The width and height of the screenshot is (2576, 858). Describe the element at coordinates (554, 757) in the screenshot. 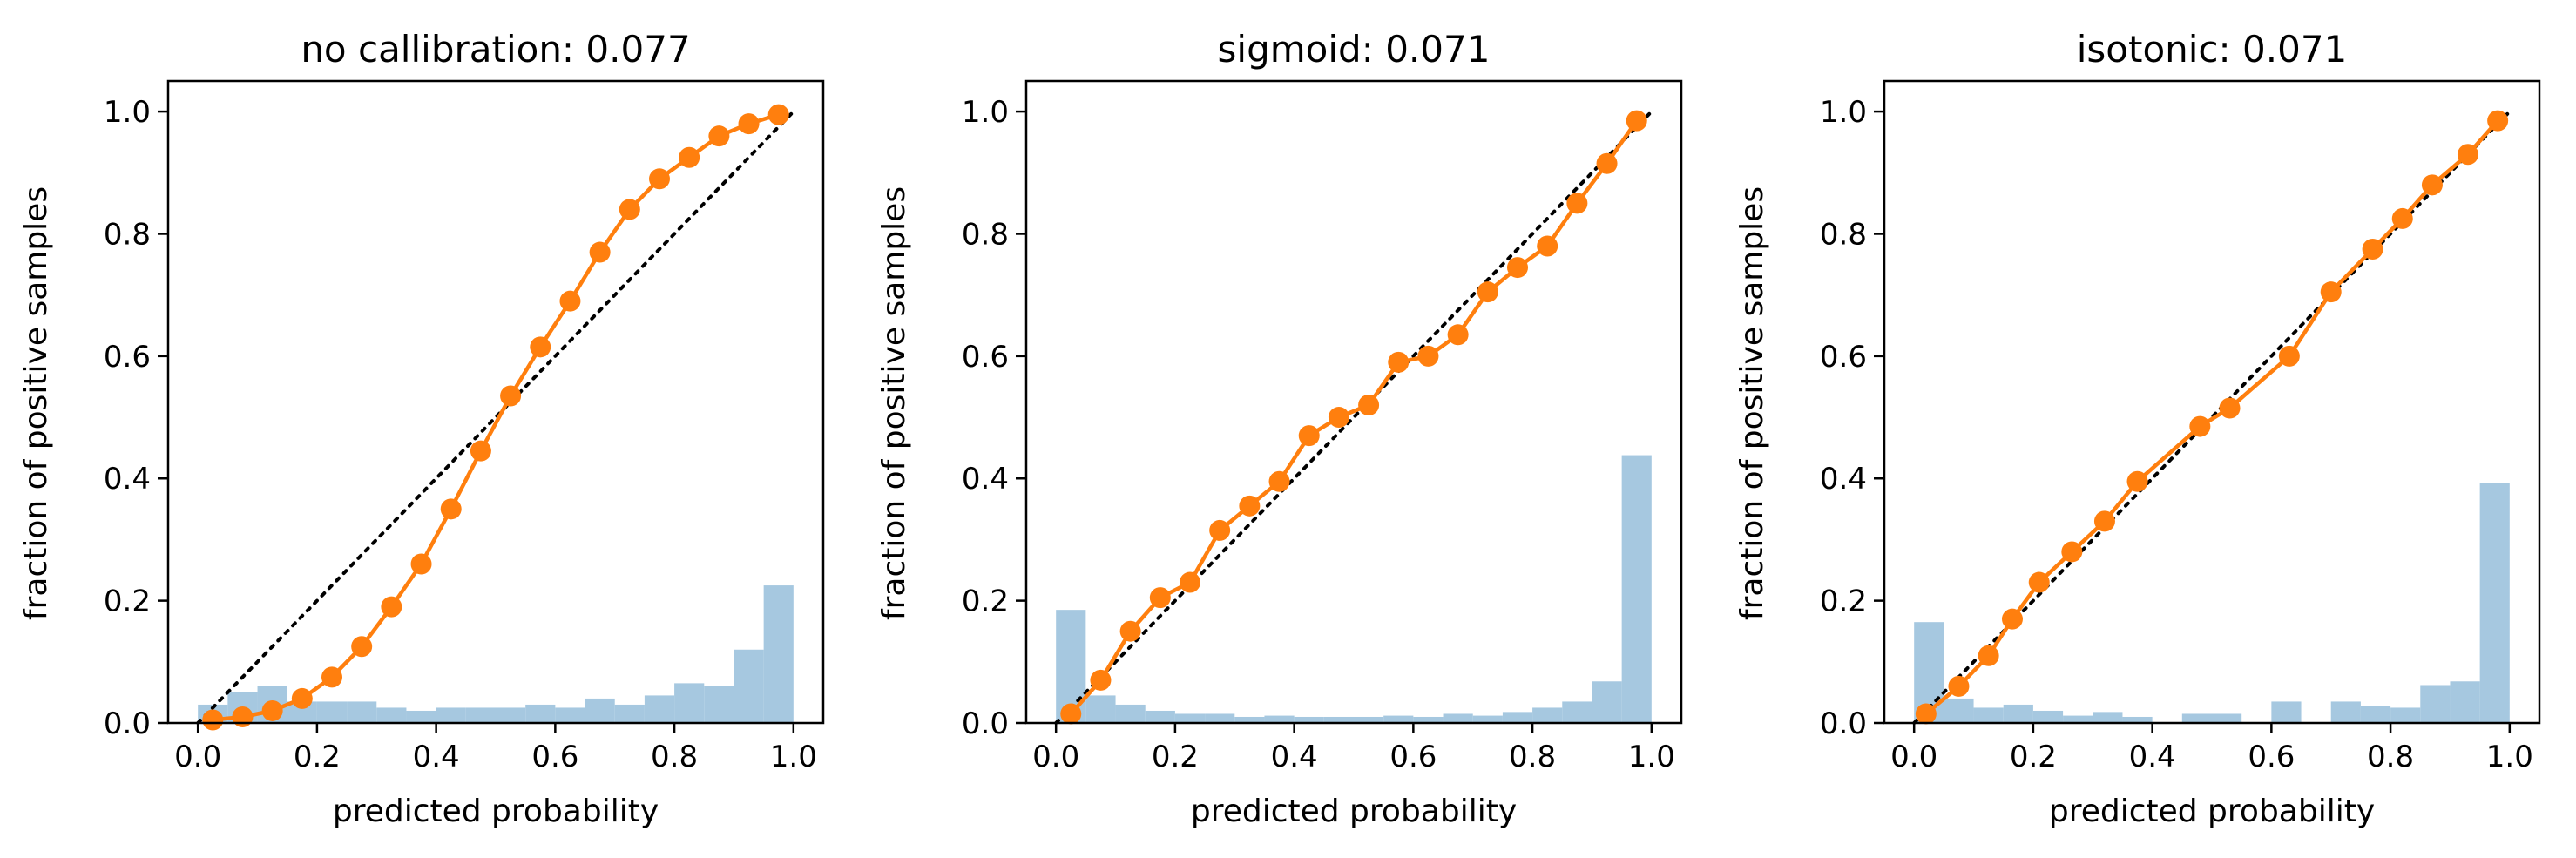

I see `x-tick-label: 0.6` at that location.